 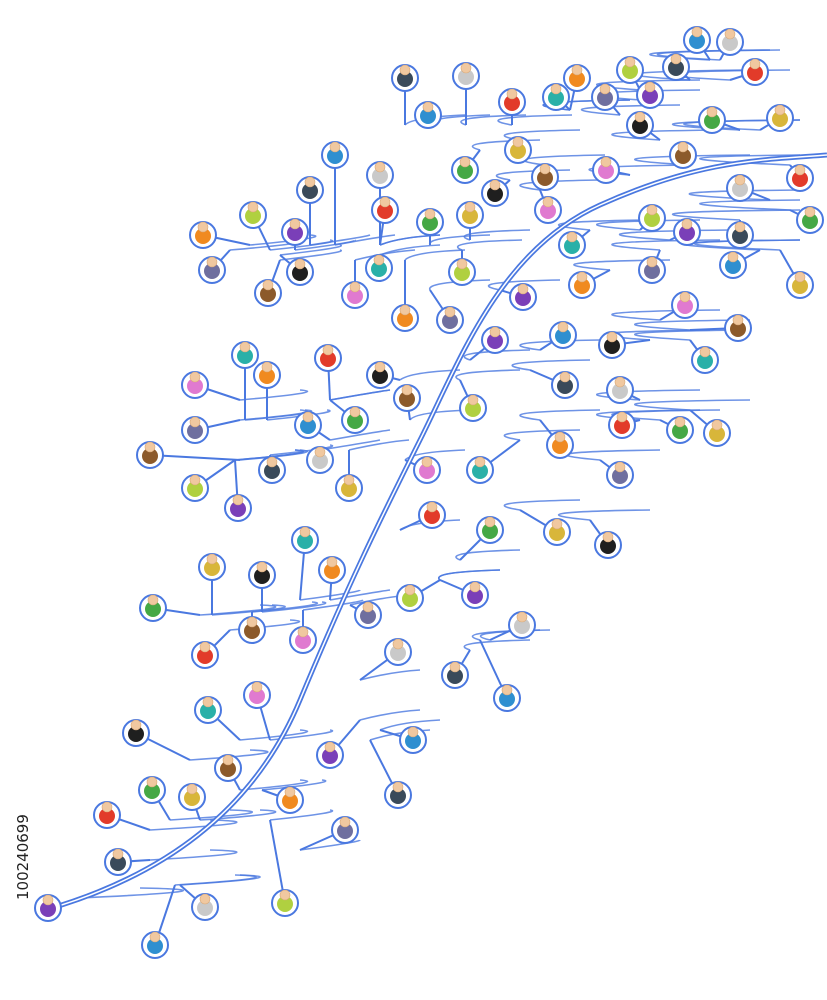 What do you see at coordinates (195, 457) in the screenshot?
I see `branch` at bounding box center [195, 457].